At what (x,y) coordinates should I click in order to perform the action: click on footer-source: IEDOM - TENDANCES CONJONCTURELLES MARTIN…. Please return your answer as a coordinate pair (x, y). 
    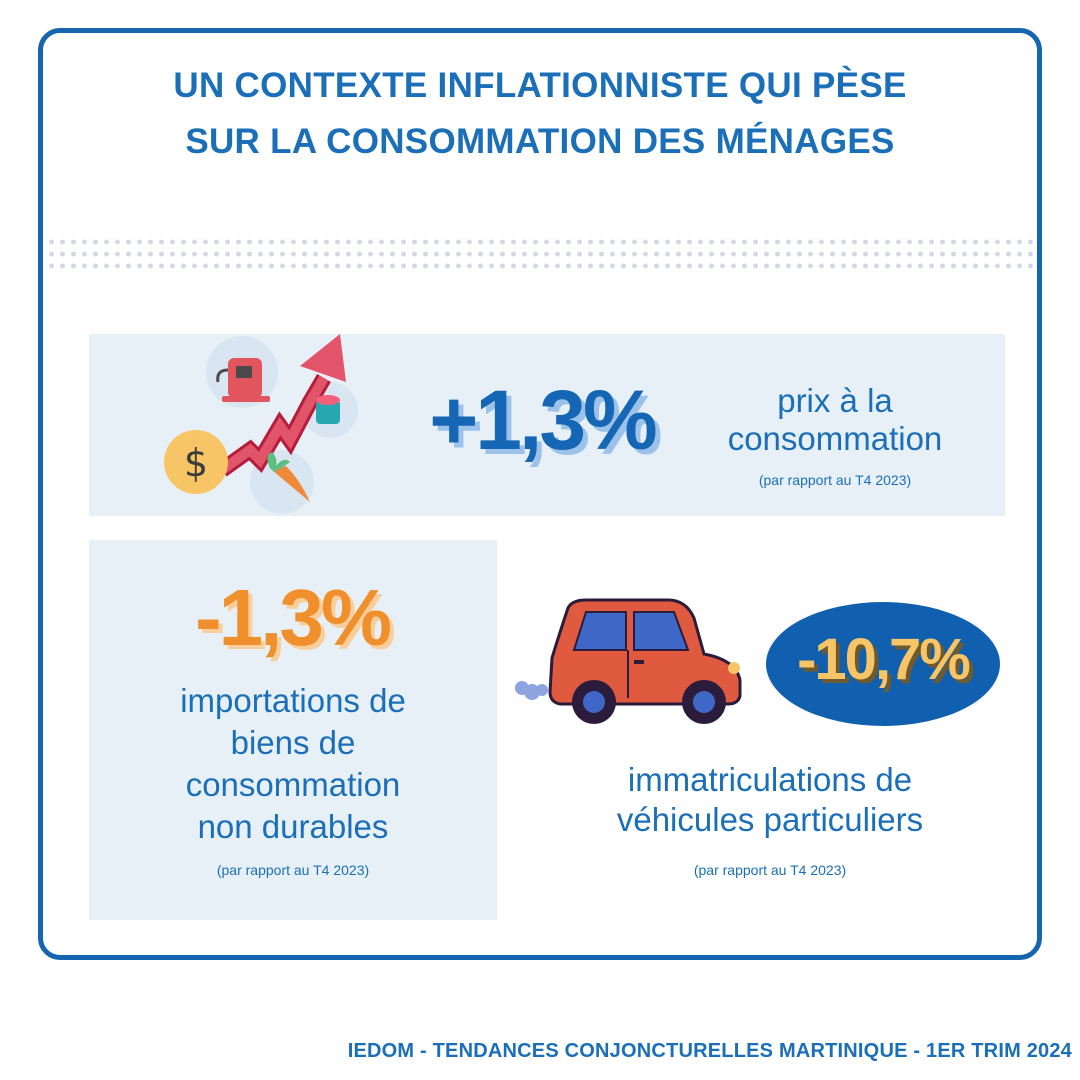
    Looking at the image, I should click on (709, 1051).